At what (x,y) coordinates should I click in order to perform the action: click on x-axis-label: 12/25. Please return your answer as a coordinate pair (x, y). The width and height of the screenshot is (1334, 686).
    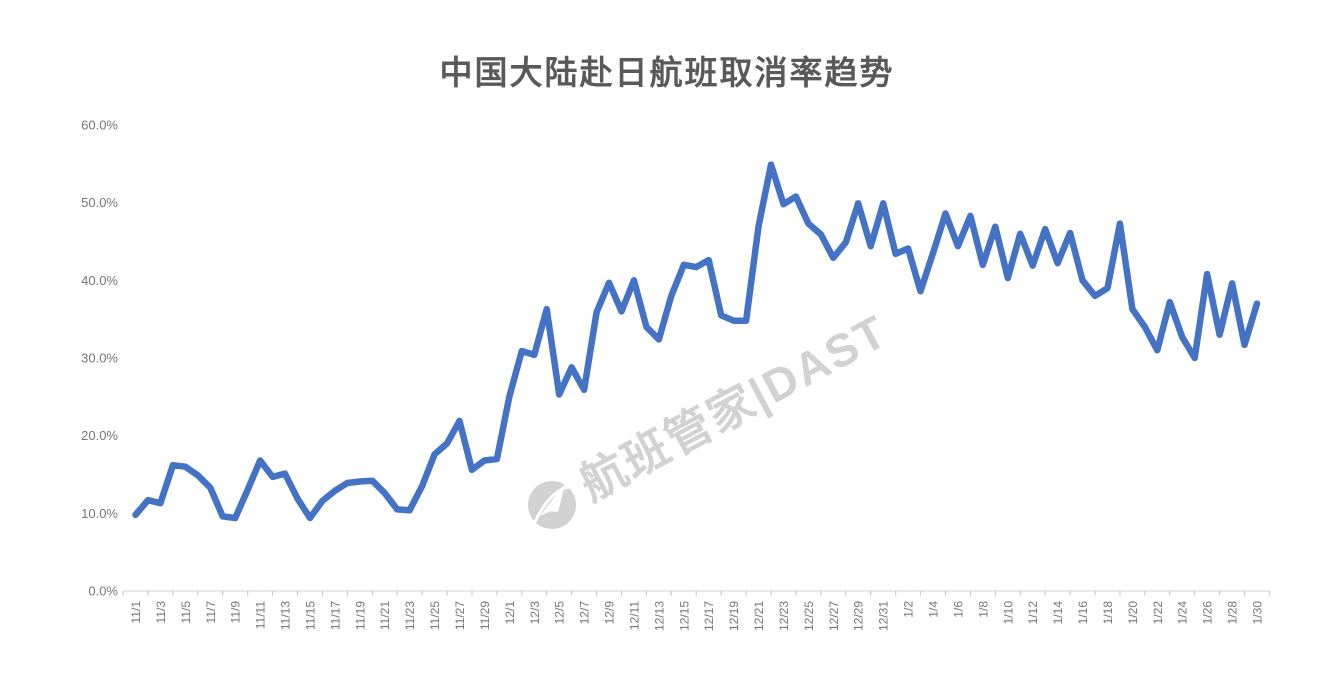
    Looking at the image, I should click on (809, 616).